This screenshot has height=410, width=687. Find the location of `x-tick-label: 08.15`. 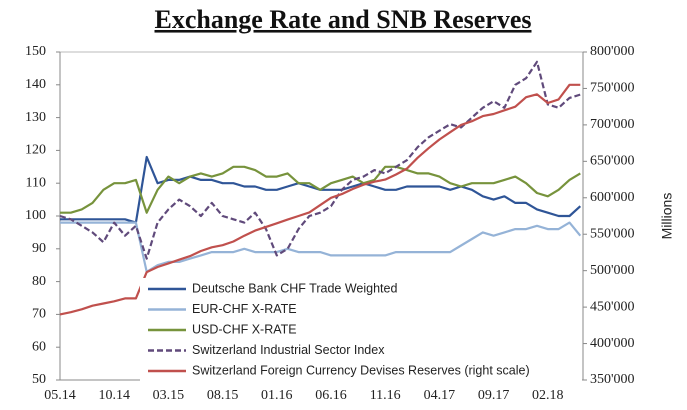

x-tick-label: 08.15 is located at coordinates (223, 395).